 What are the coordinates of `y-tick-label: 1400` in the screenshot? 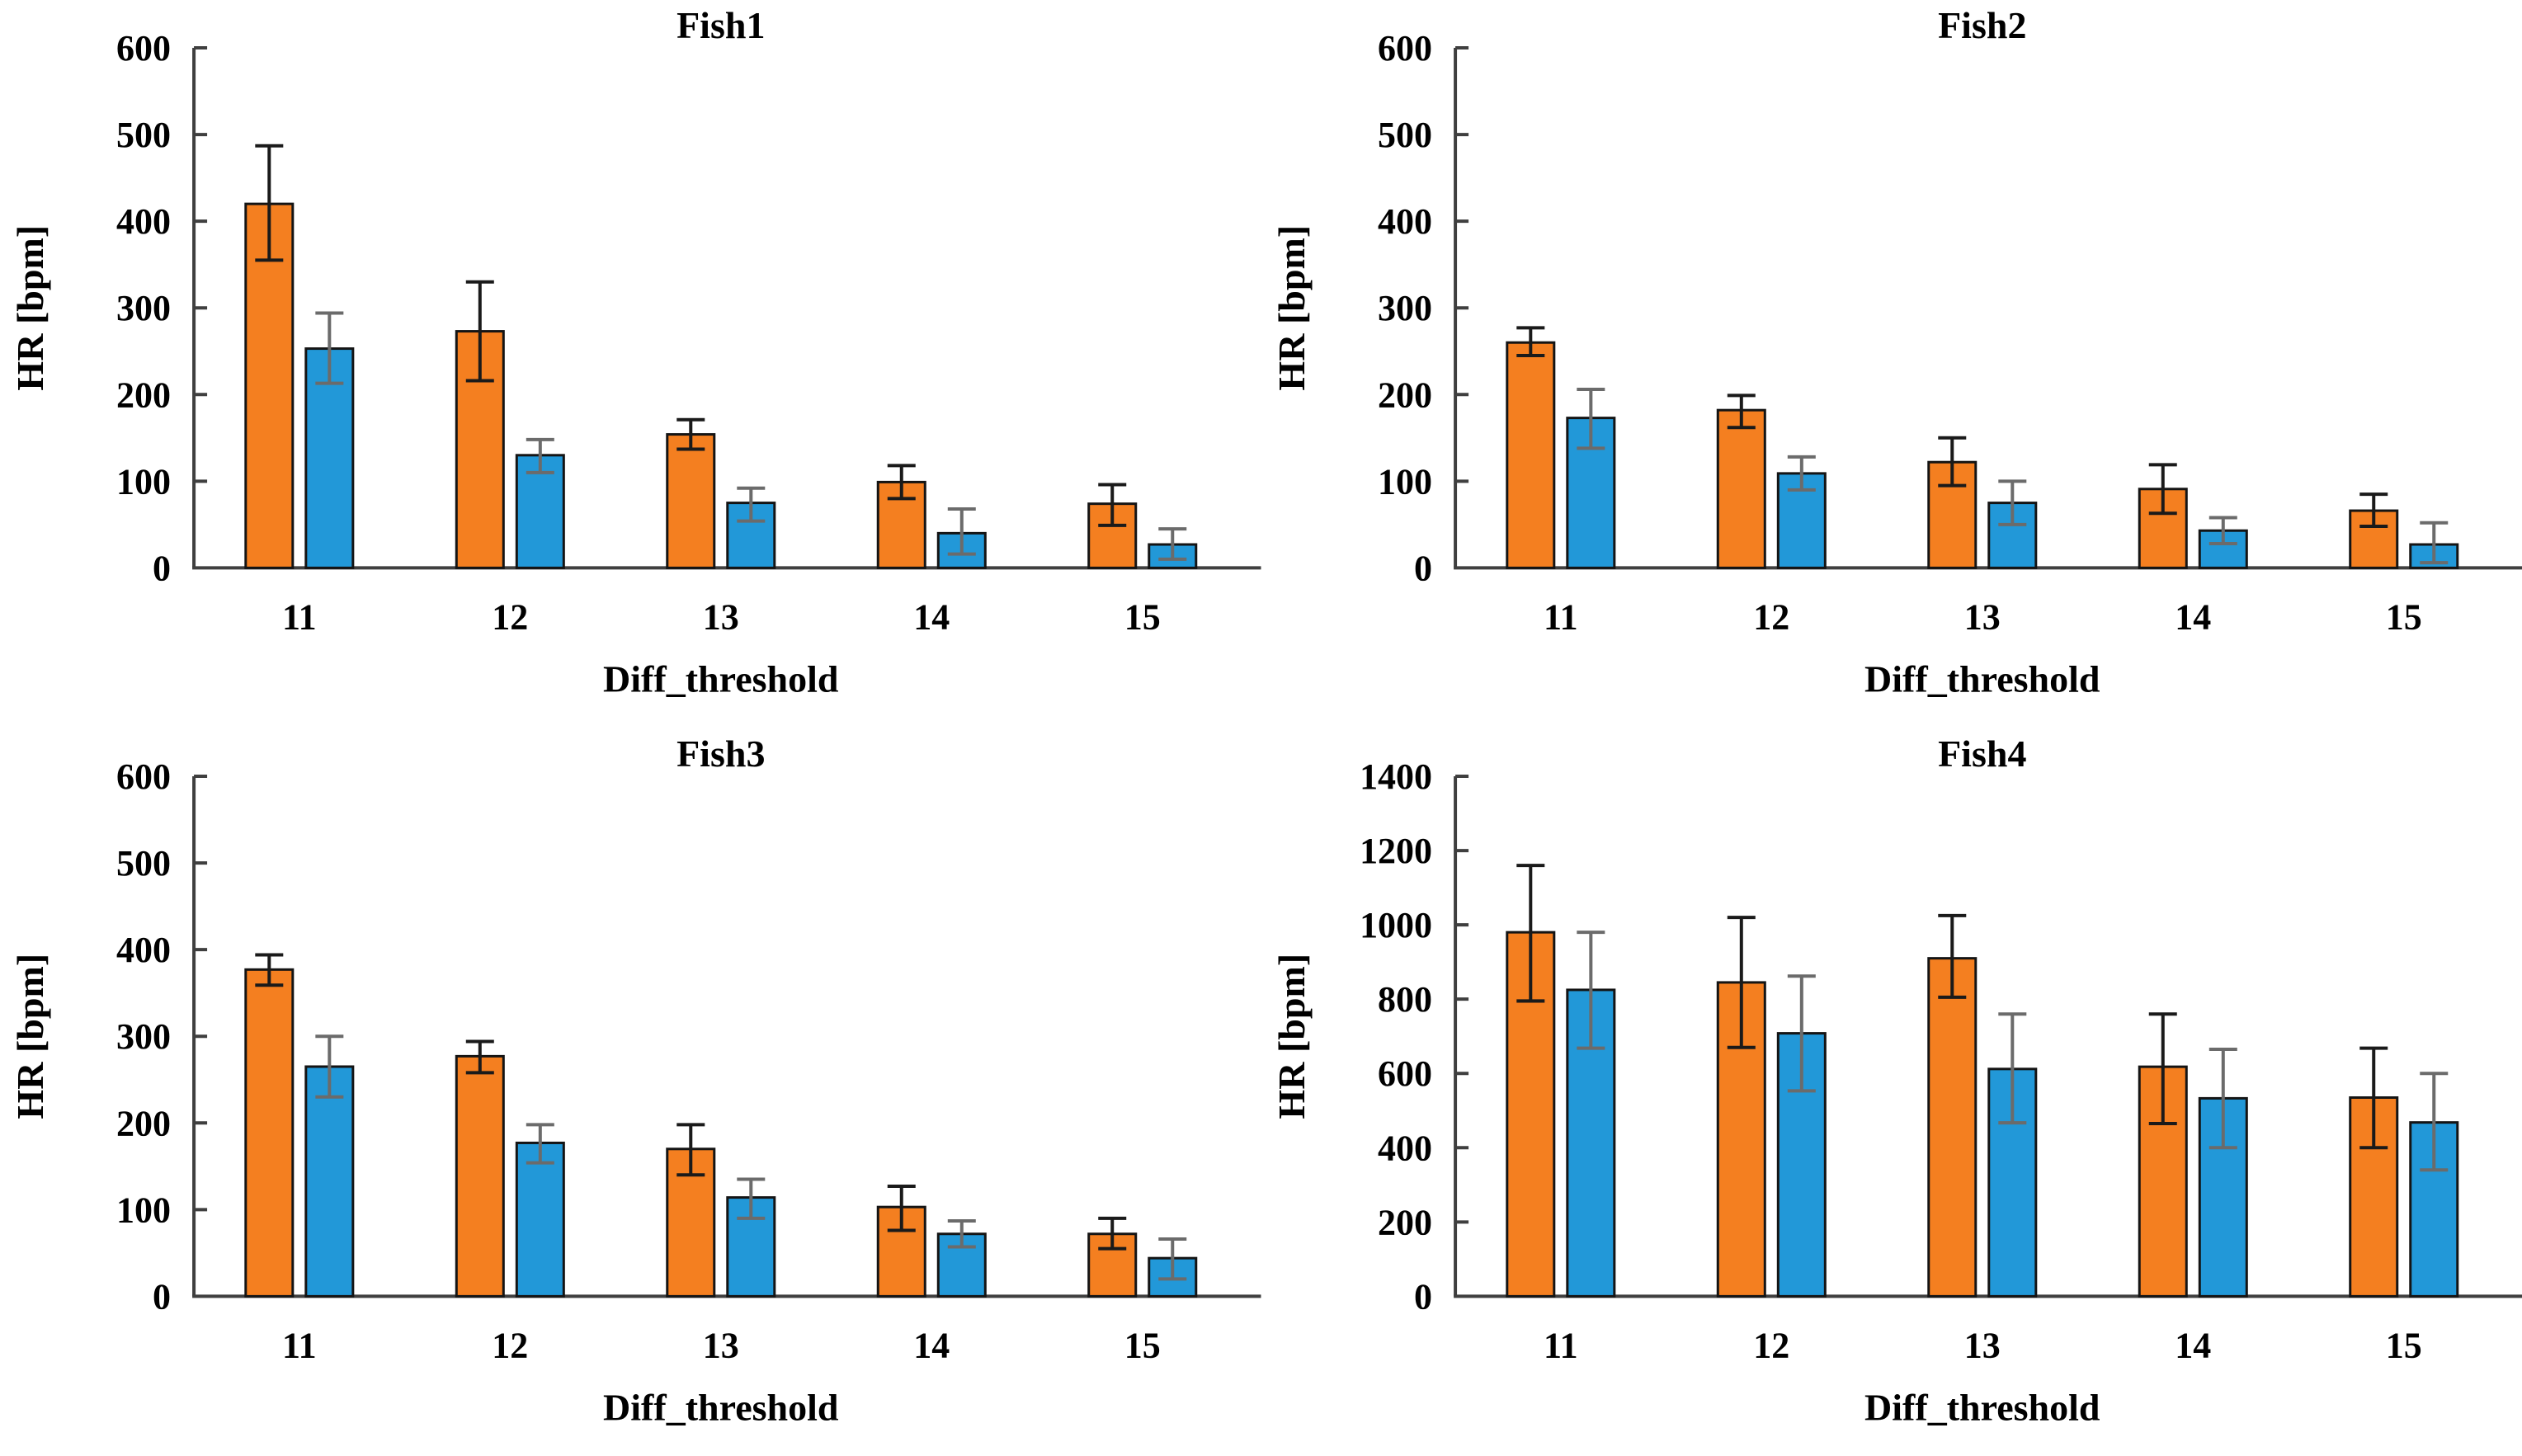 It's located at (1396, 776).